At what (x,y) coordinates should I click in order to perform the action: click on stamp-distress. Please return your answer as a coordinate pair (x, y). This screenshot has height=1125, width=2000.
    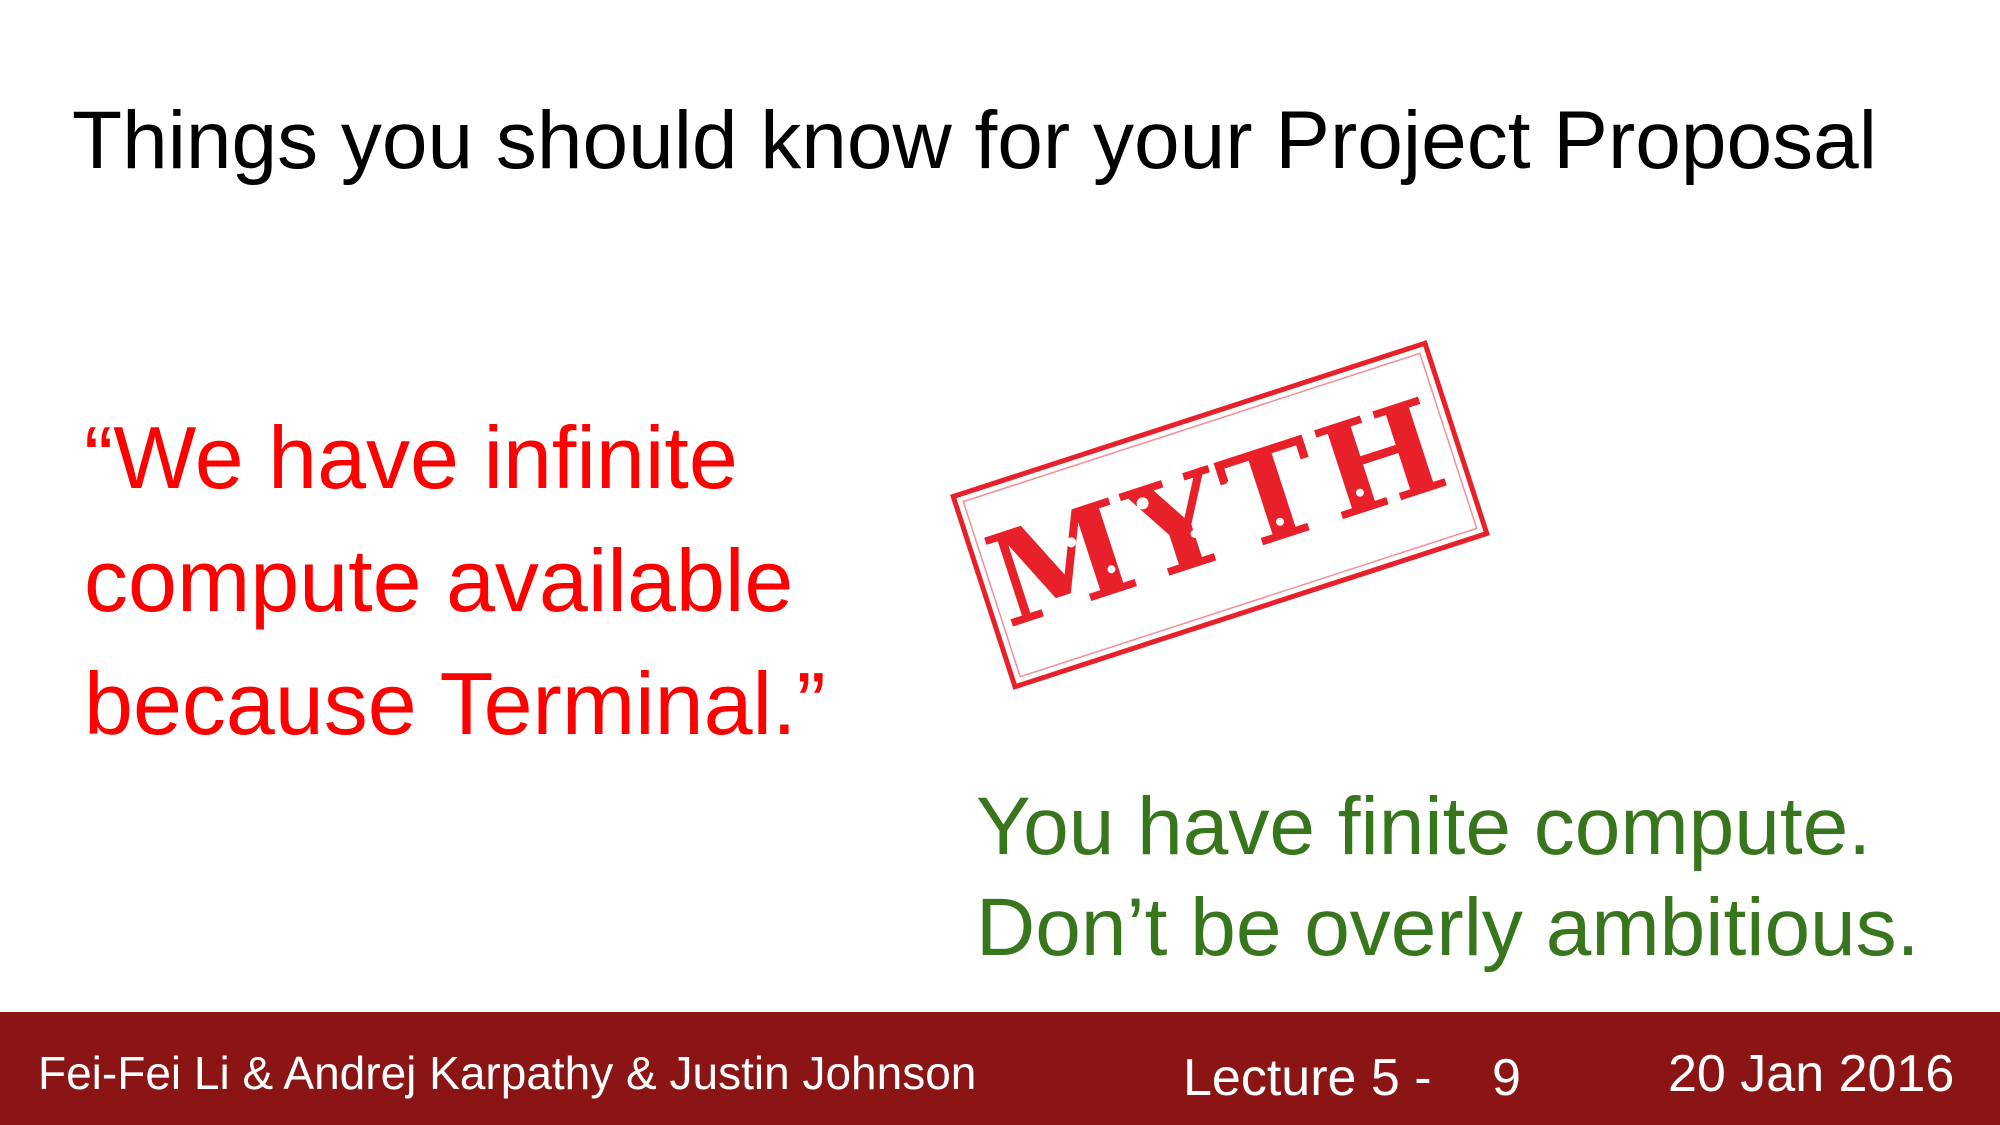
    Looking at the image, I should click on (1219, 503).